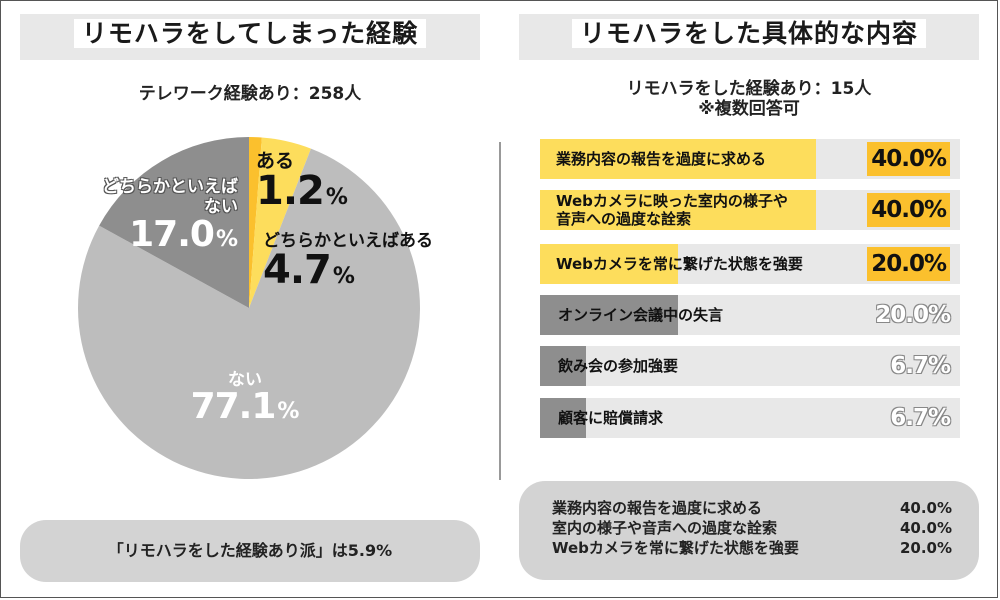  What do you see at coordinates (679, 264) in the screenshot?
I see `bar-label: Webカメラを常に繋げた状態を強要` at bounding box center [679, 264].